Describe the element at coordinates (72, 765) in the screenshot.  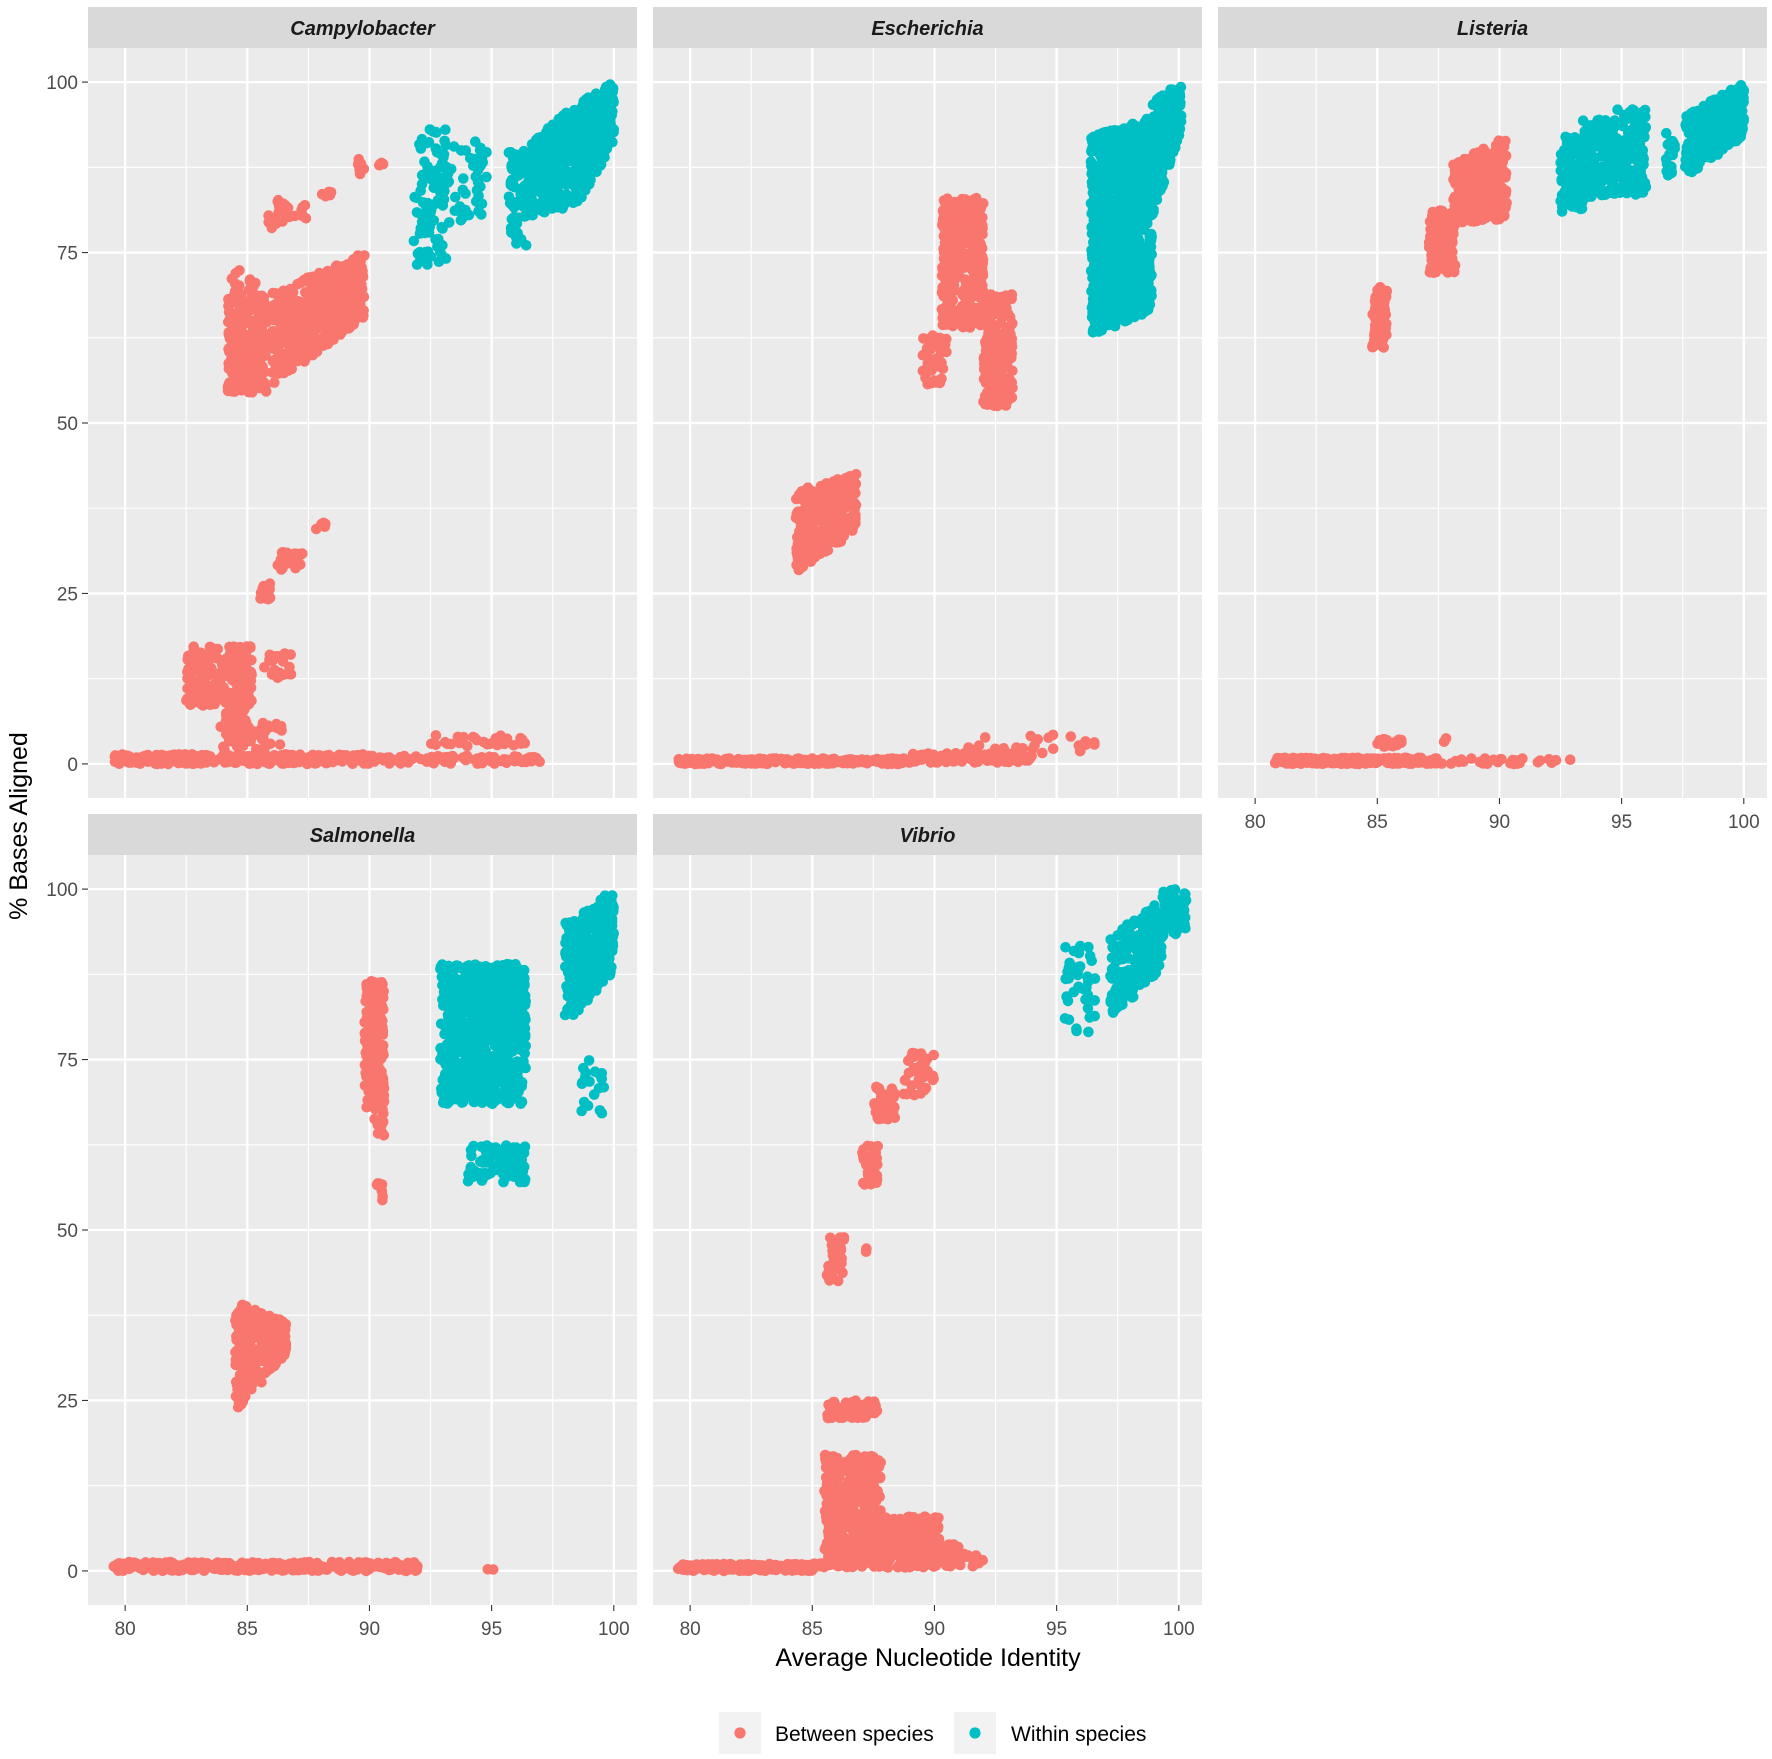
I see `y-tick-label: 0` at that location.